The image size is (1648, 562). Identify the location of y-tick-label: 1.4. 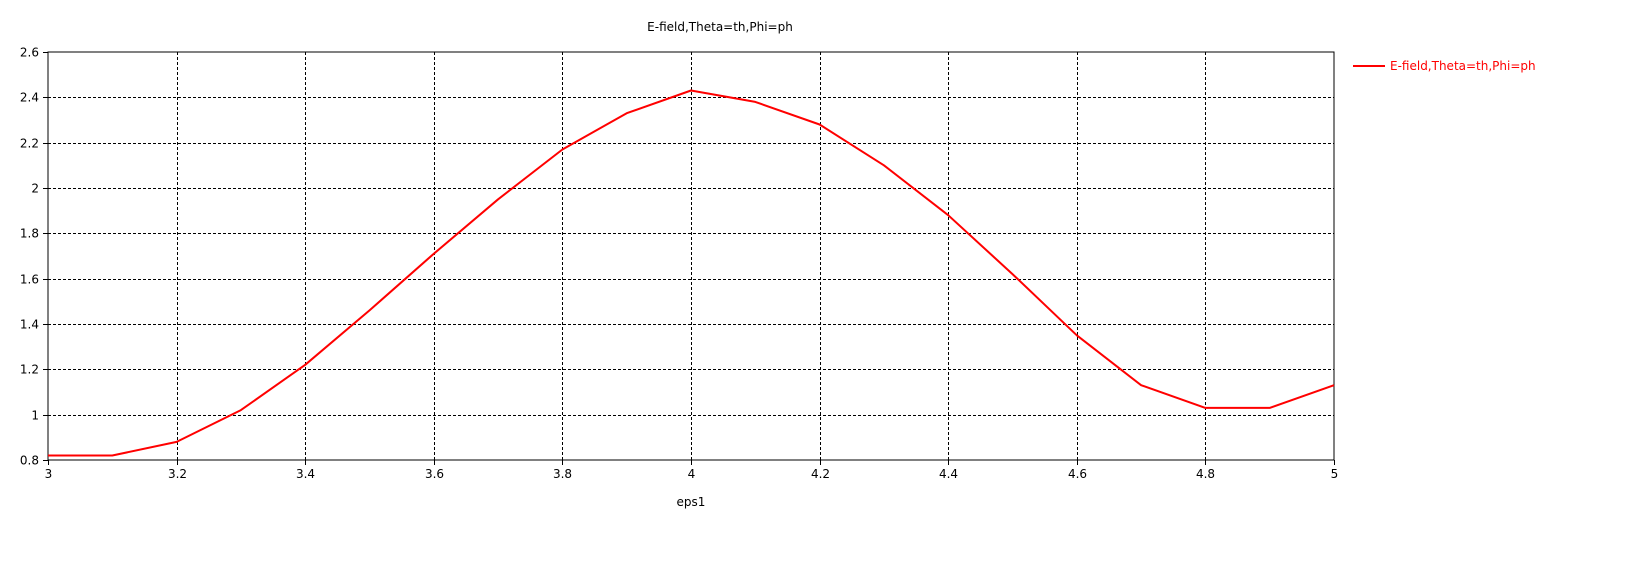
(29, 325).